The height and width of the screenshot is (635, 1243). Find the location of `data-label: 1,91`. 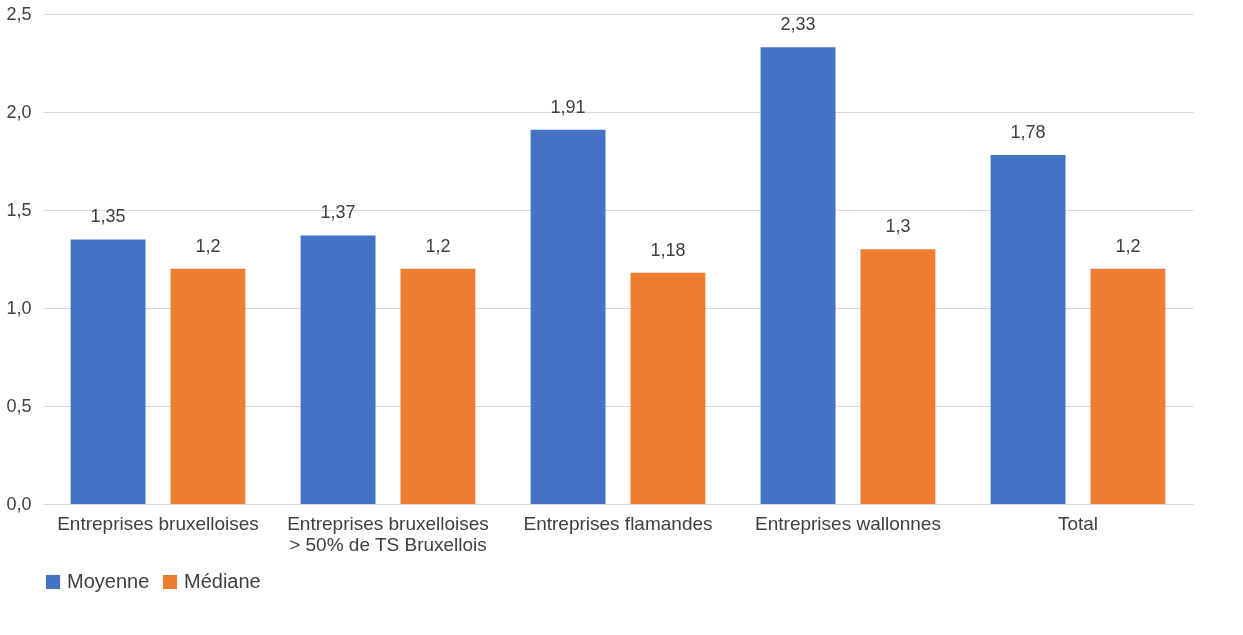

data-label: 1,91 is located at coordinates (568, 106).